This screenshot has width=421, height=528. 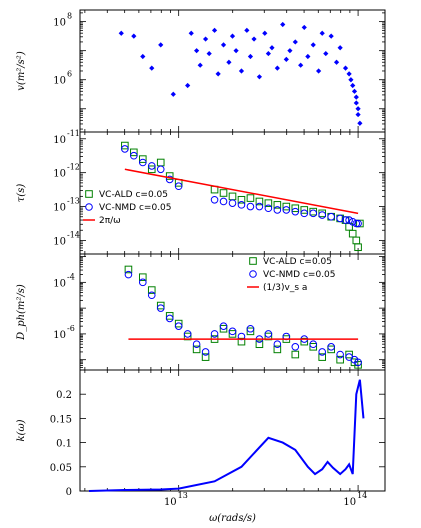 What do you see at coordinates (127, 208) in the screenshot?
I see `legend-lifetime: VC-ALD c=0.05 VC-NMD c=0.05 2π/ω` at bounding box center [127, 208].